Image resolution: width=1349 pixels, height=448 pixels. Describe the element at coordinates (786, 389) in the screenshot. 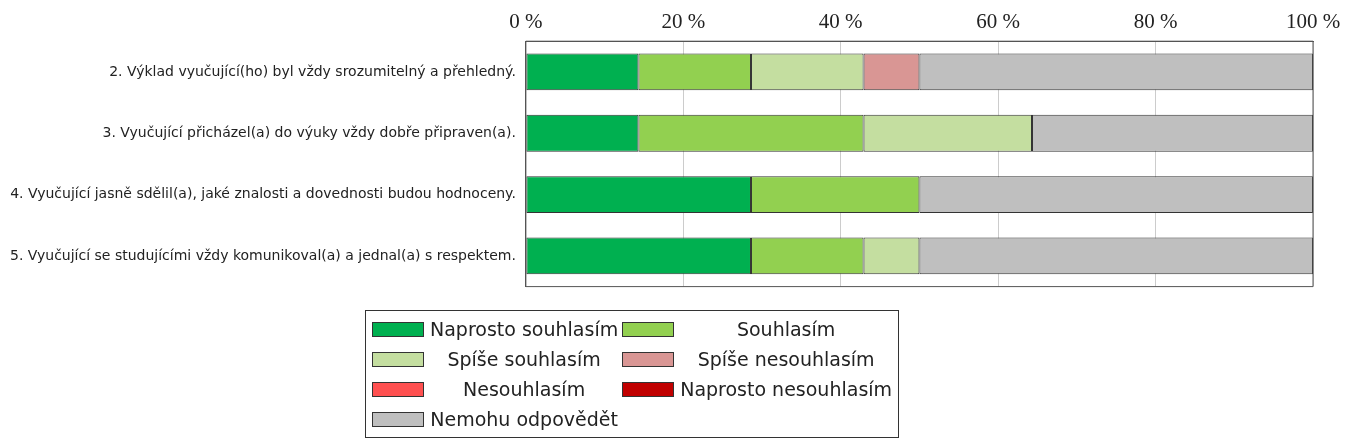

I see `legend-label: Naprosto nesouhlasím` at that location.